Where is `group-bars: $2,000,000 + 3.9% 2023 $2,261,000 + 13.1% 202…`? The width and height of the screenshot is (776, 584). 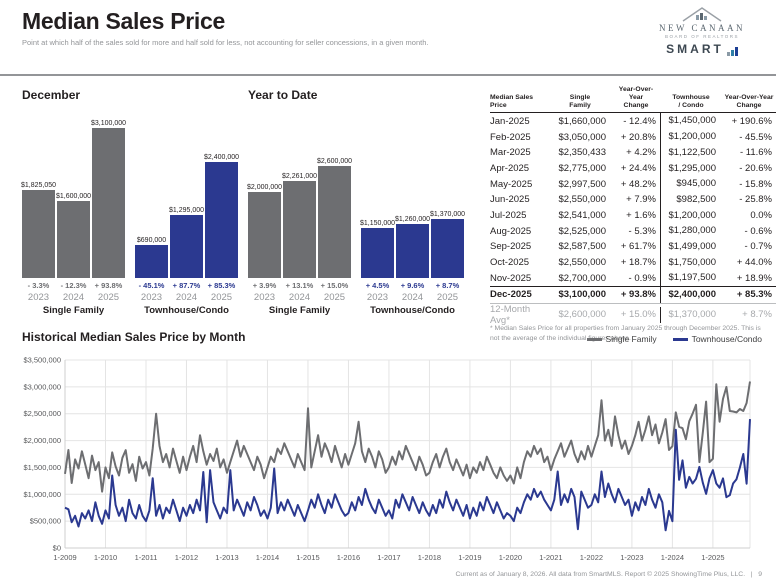 group-bars: $2,000,000 + 3.9% 2023 $2,261,000 + 13.1% 202… is located at coordinates (299, 205).